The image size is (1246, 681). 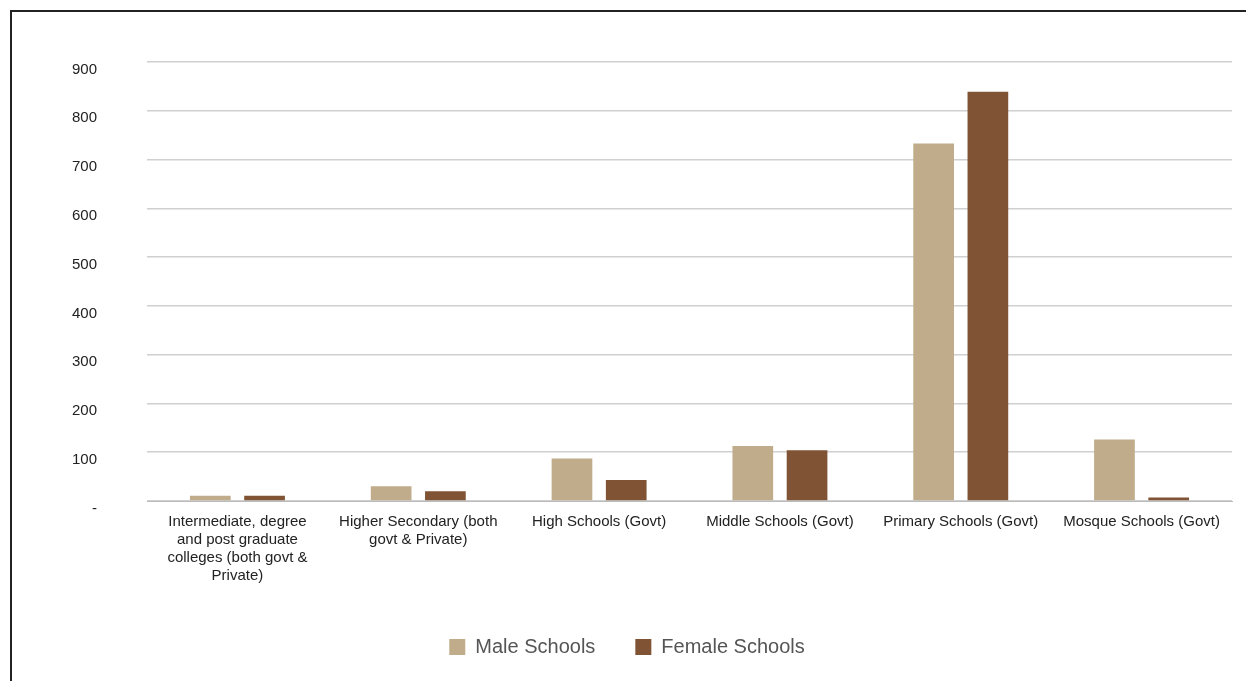 What do you see at coordinates (85, 214) in the screenshot?
I see `y-tick-label: 600` at bounding box center [85, 214].